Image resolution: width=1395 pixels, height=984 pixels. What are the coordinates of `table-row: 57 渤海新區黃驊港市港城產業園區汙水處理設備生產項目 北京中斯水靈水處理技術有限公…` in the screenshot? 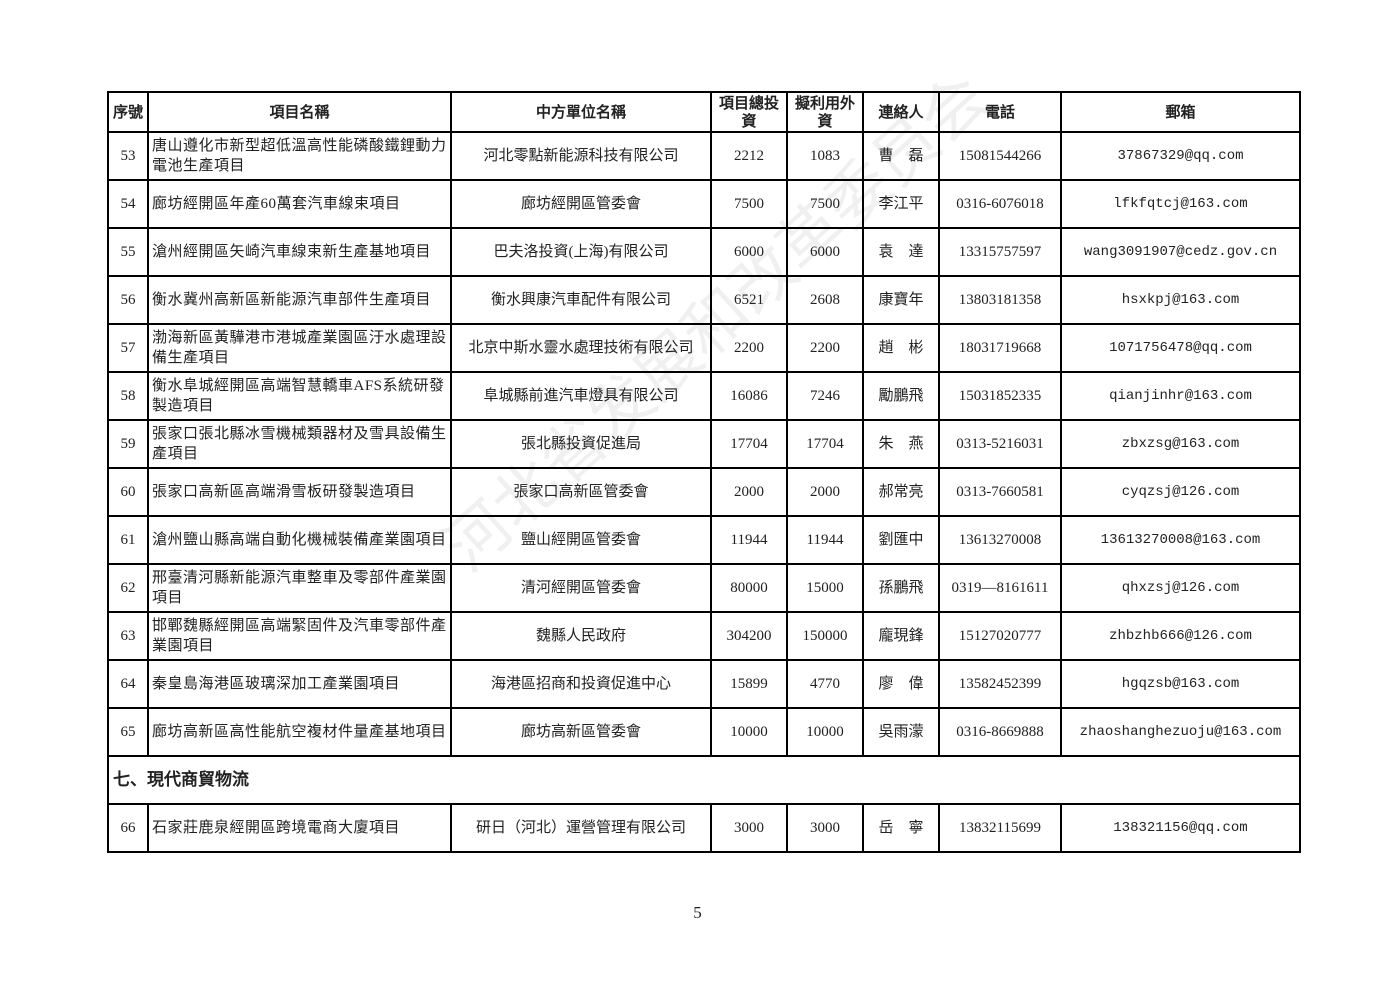 It's located at (704, 348).